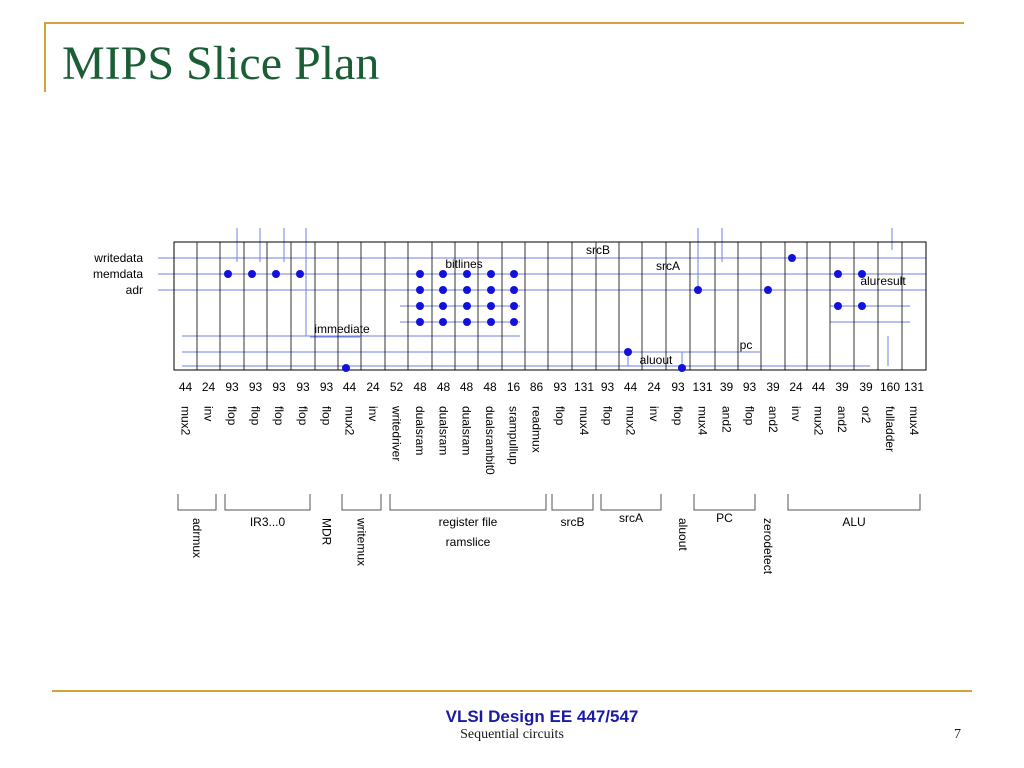  Describe the element at coordinates (819, 421) in the screenshot. I see `cell-name-label: mux2` at that location.